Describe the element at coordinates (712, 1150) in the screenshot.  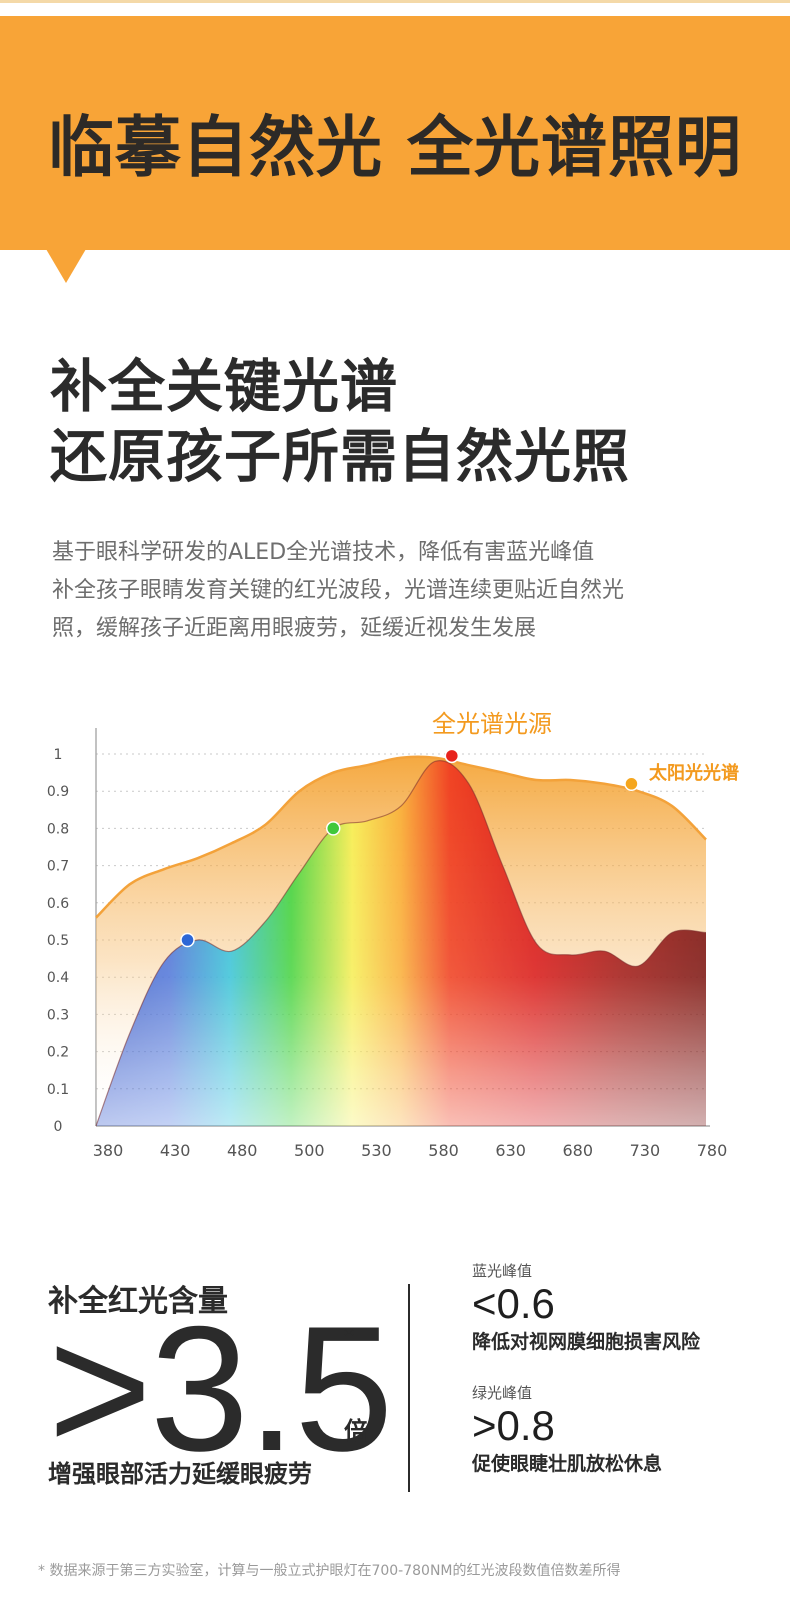
I see `x-tick-label: 780` at that location.